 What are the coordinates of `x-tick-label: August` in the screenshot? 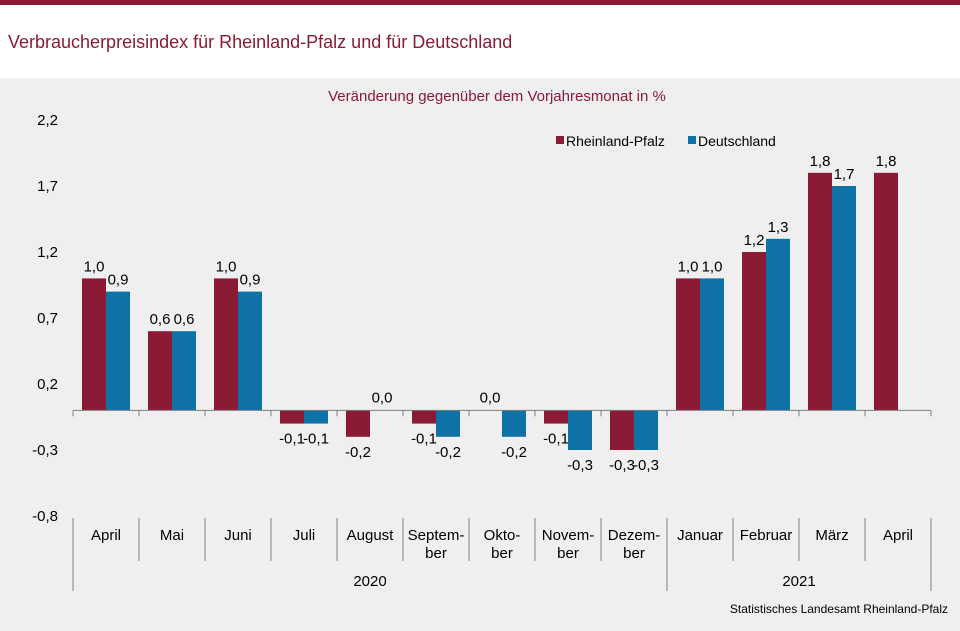 It's located at (371, 535).